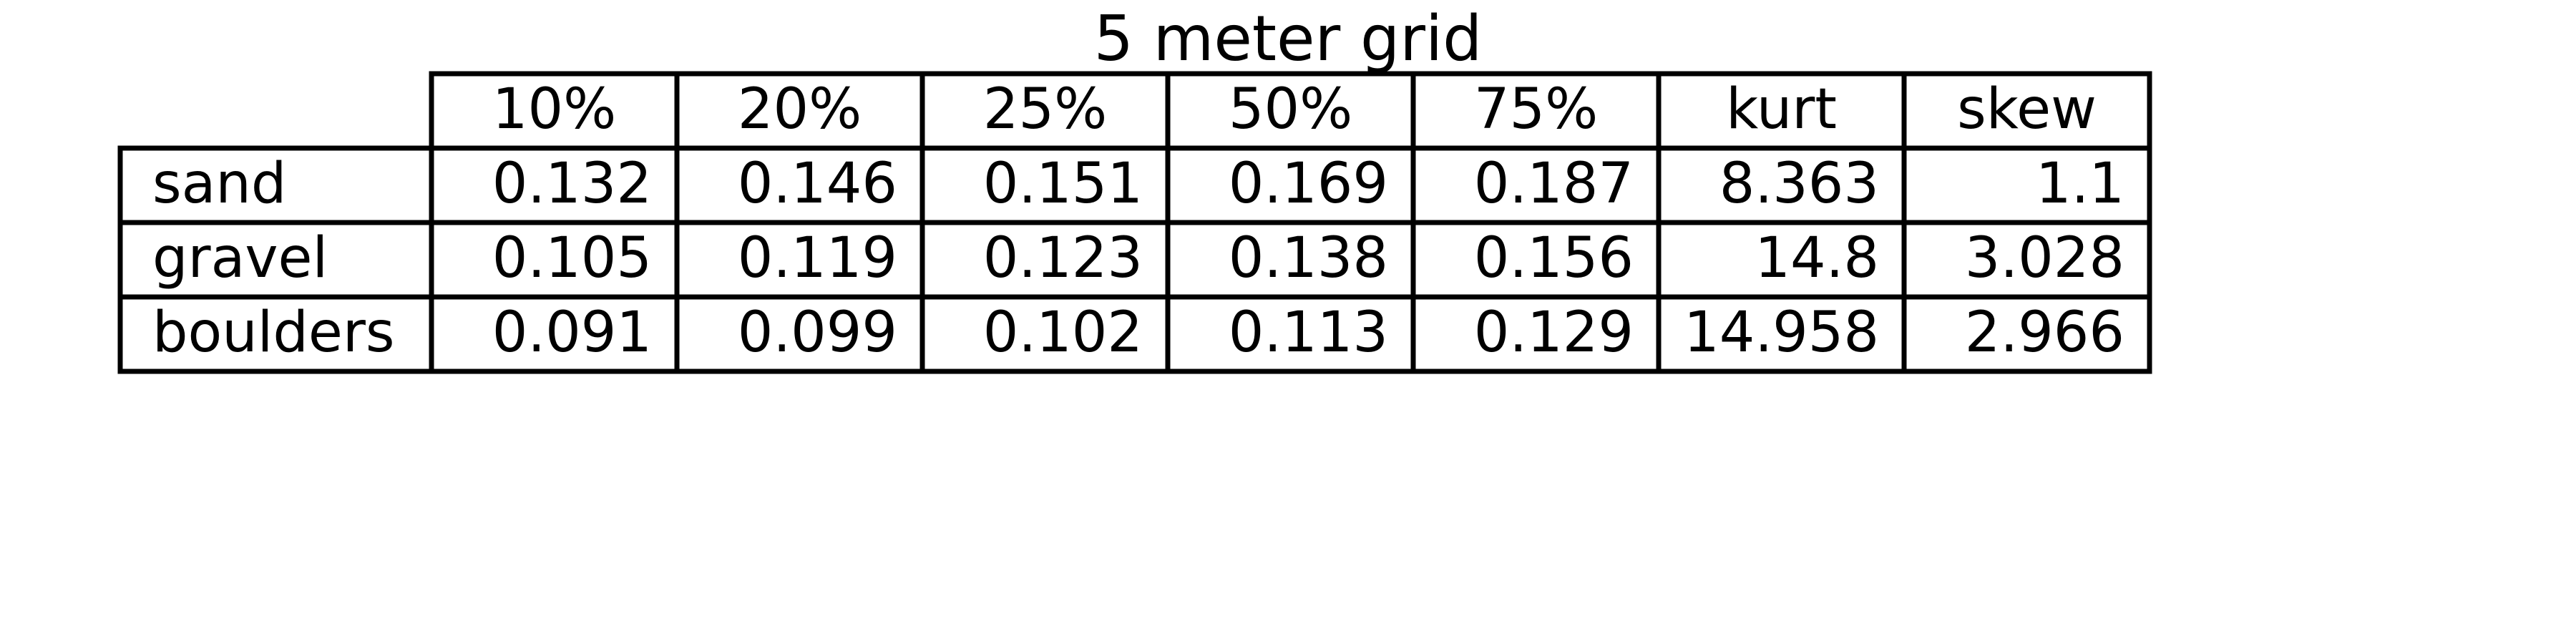  Describe the element at coordinates (817, 258) in the screenshot. I see `data-cell-value: 0.119` at that location.